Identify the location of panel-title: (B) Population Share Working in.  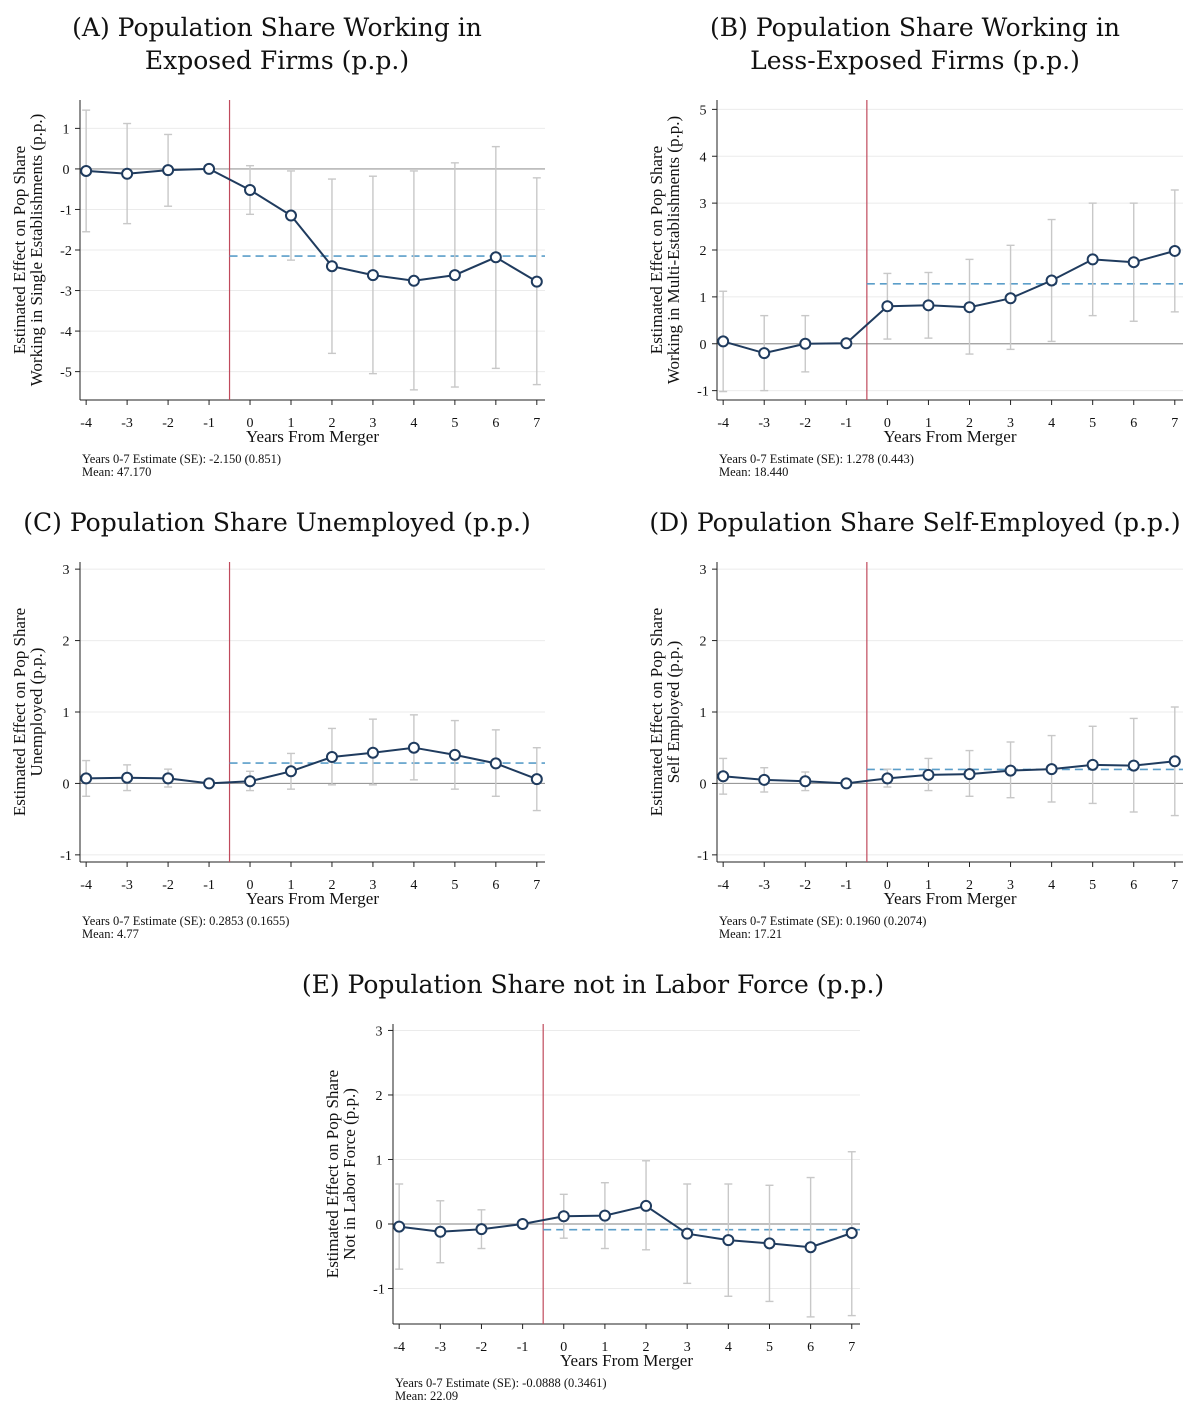
(915, 27).